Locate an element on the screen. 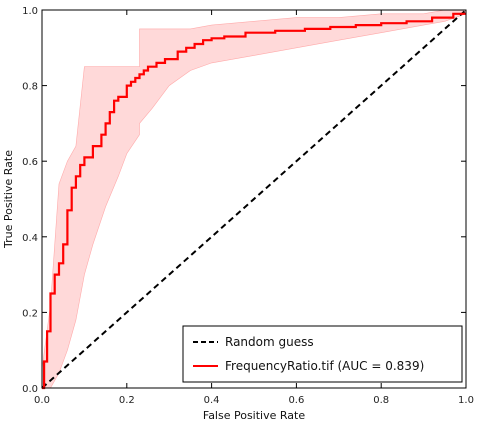 The image size is (480, 433). legend-box is located at coordinates (322, 354).